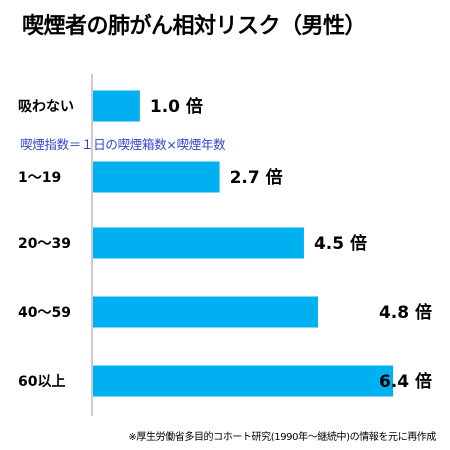 The image size is (450, 450). I want to click on value-label: 2.7 倍, so click(256, 177).